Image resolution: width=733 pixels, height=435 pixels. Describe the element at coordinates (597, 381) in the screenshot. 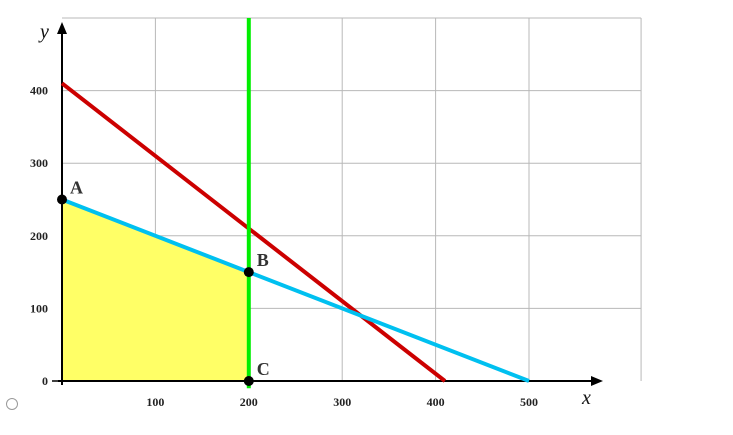

I see `x-axis-arrow` at that location.